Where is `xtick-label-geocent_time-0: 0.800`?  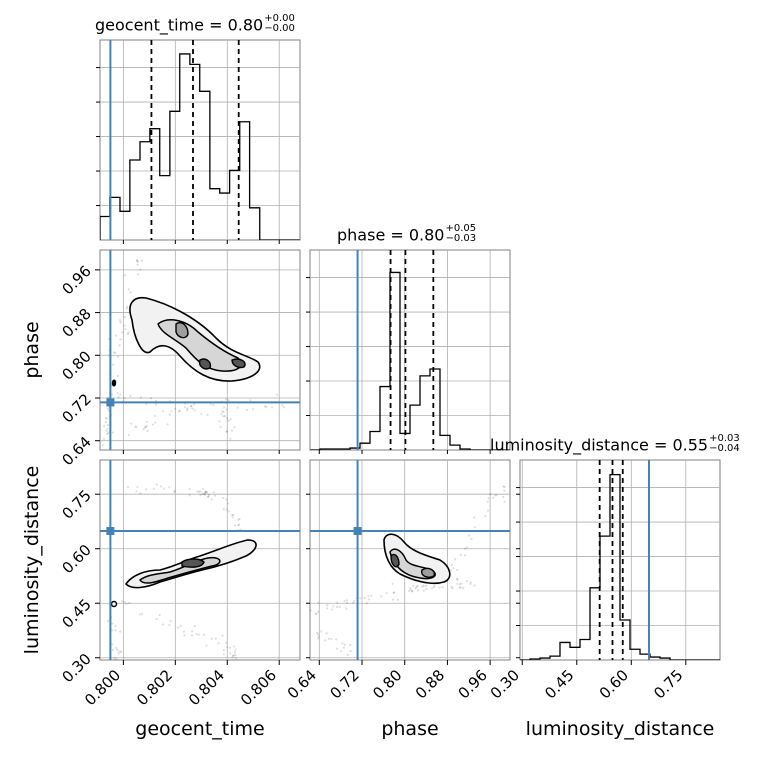
xtick-label-geocent_time-0: 0.800 is located at coordinates (102, 687).